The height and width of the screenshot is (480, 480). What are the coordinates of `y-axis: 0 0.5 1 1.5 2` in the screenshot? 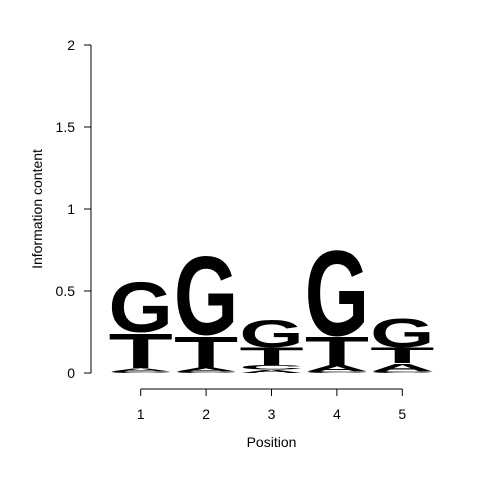 It's located at (74, 209).